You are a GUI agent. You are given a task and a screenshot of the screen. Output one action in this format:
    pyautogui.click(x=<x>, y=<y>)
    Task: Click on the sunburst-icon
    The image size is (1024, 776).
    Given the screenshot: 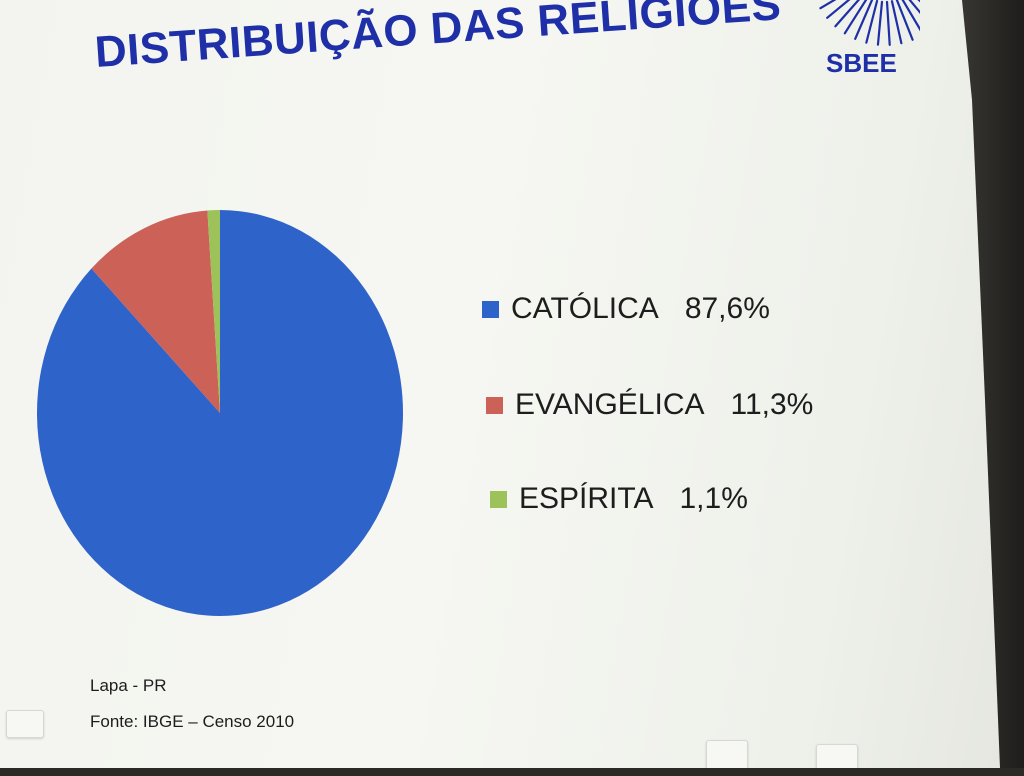 What is the action you would take?
    pyautogui.click(x=869, y=23)
    